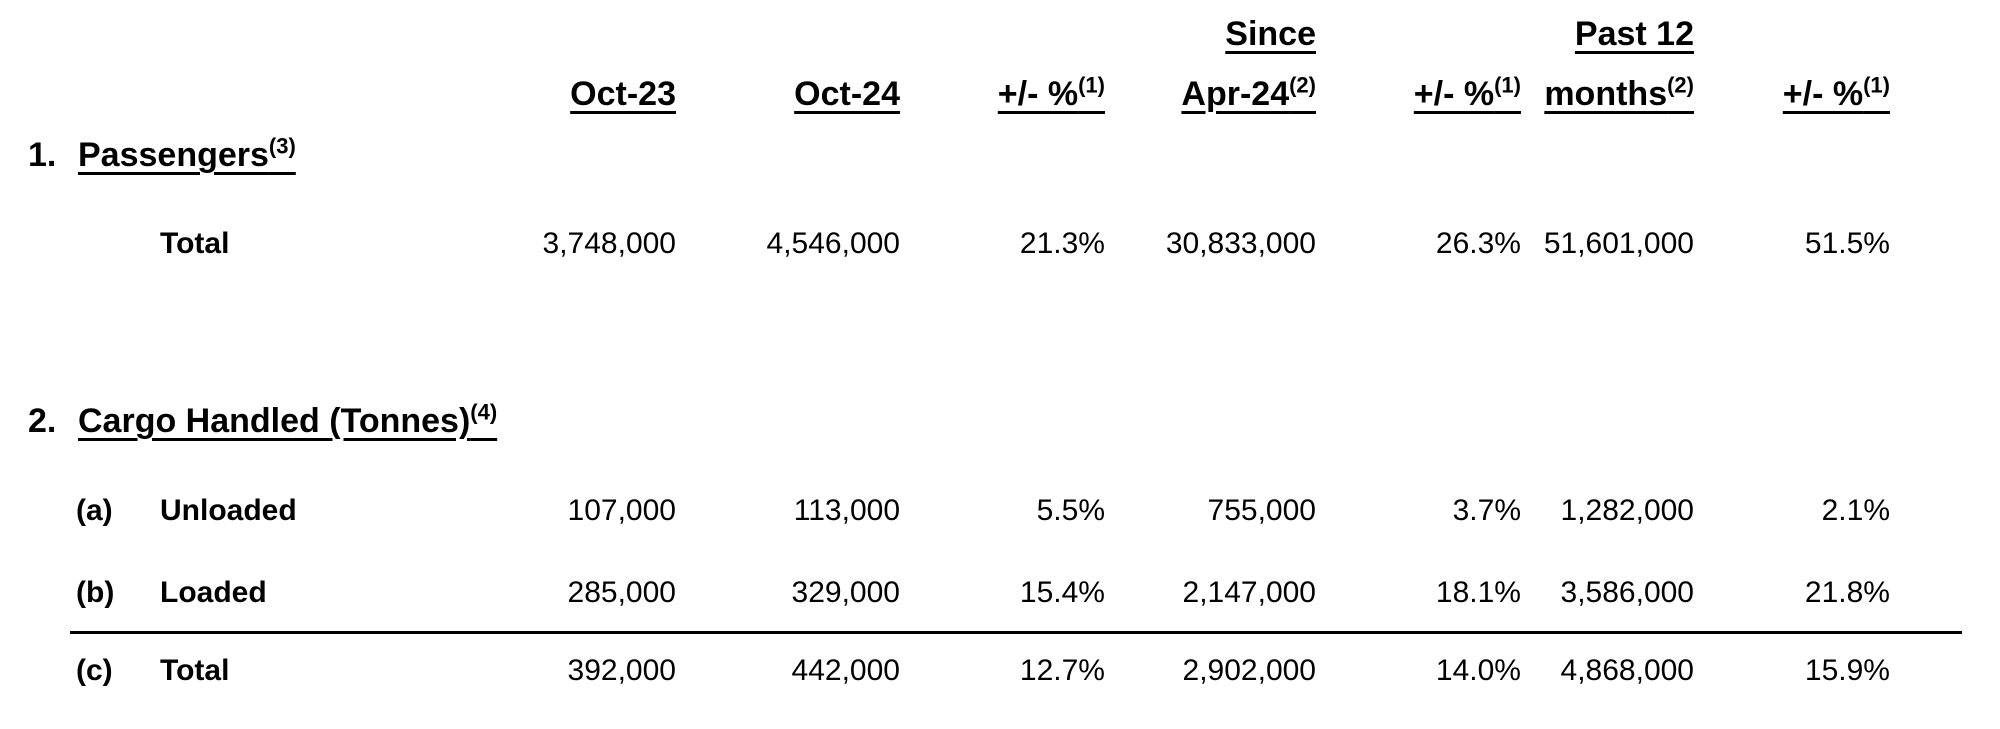  I want to click on cell-oct23: 3,748,000, so click(609, 243).